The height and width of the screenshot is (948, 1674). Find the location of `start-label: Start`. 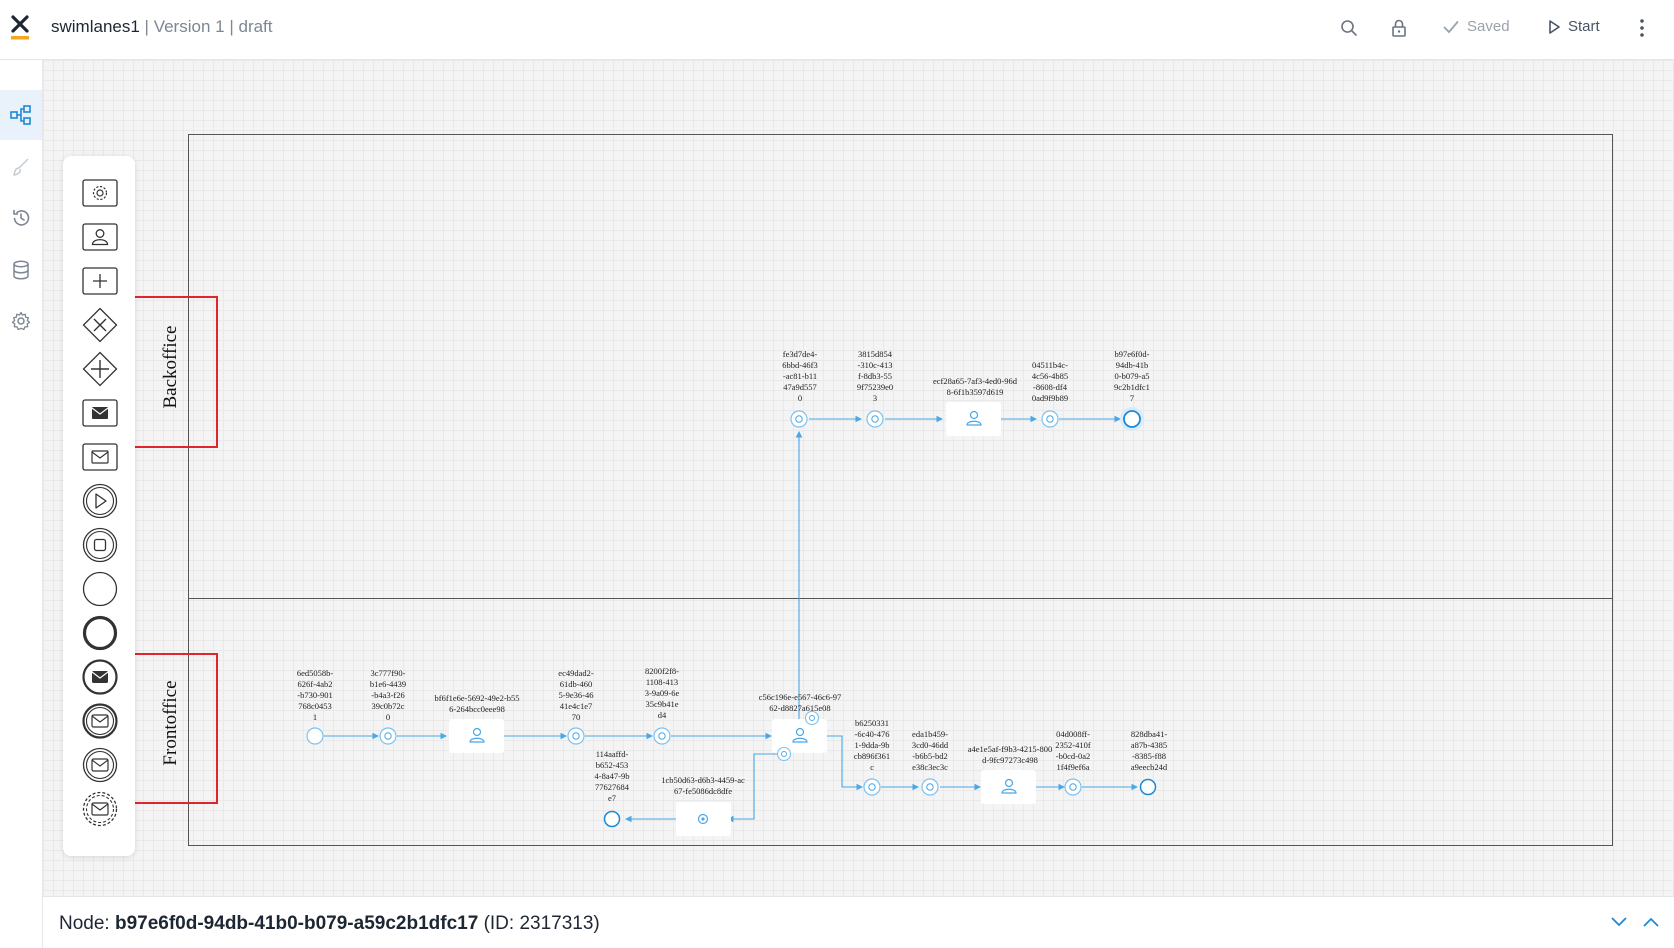

start-label: Start is located at coordinates (1584, 26).